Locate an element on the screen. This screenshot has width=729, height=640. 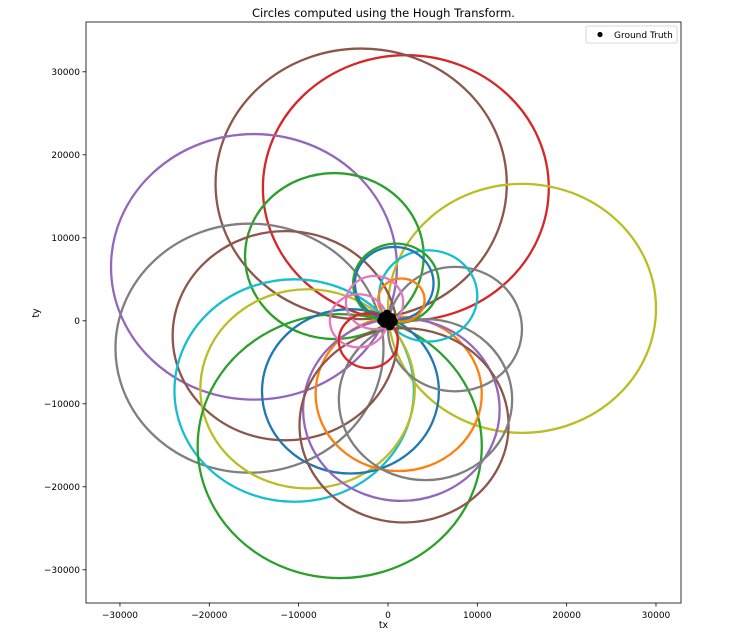
x-tick-labels: −30000 −20000 −10000 0 10000 20000 30000 is located at coordinates (386, 616).